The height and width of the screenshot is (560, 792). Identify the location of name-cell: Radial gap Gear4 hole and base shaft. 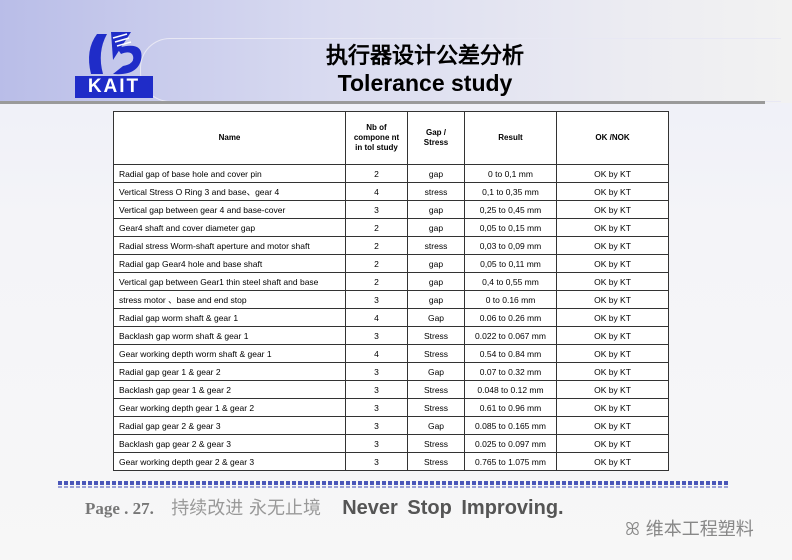
(229, 263).